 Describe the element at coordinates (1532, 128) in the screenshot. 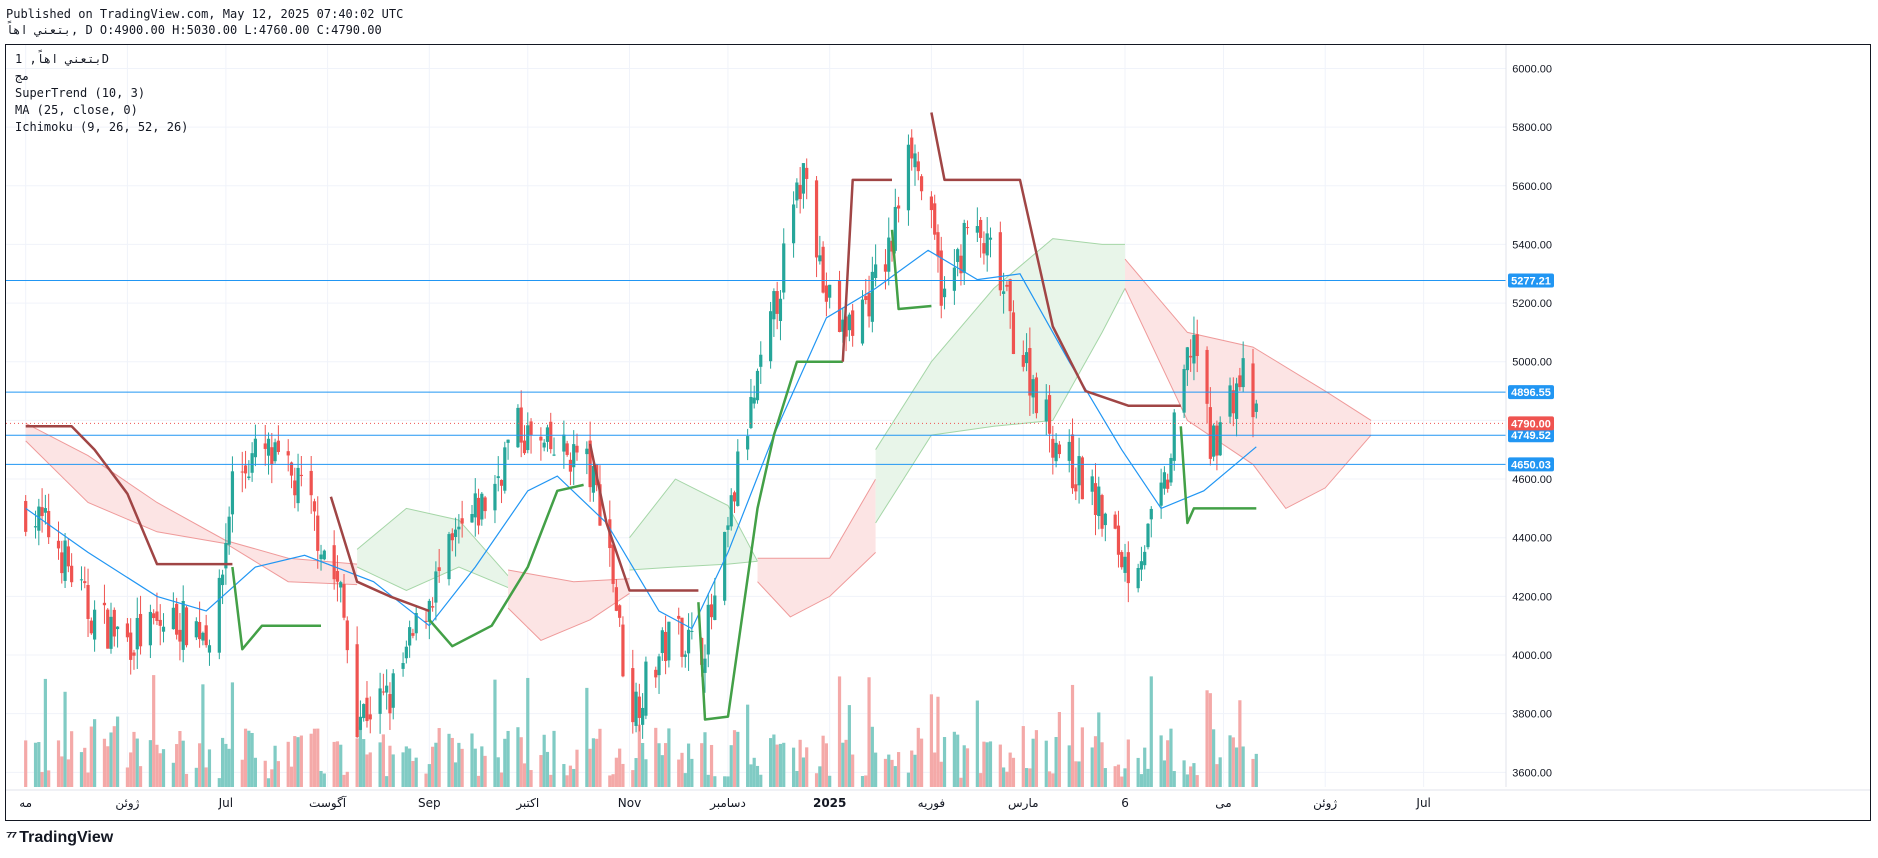

I see `y-tick-label: 5800.00` at that location.